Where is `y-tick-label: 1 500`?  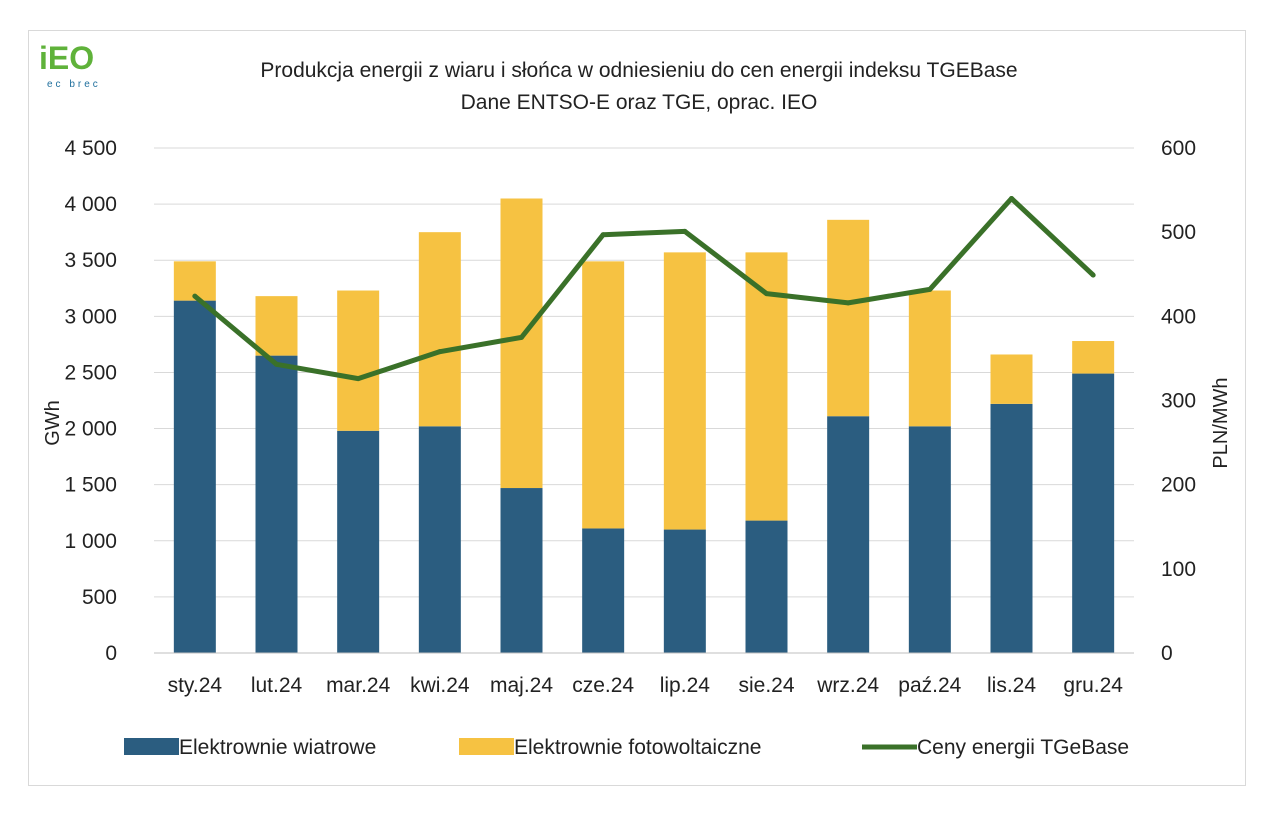 y-tick-label: 1 500 is located at coordinates (90, 485).